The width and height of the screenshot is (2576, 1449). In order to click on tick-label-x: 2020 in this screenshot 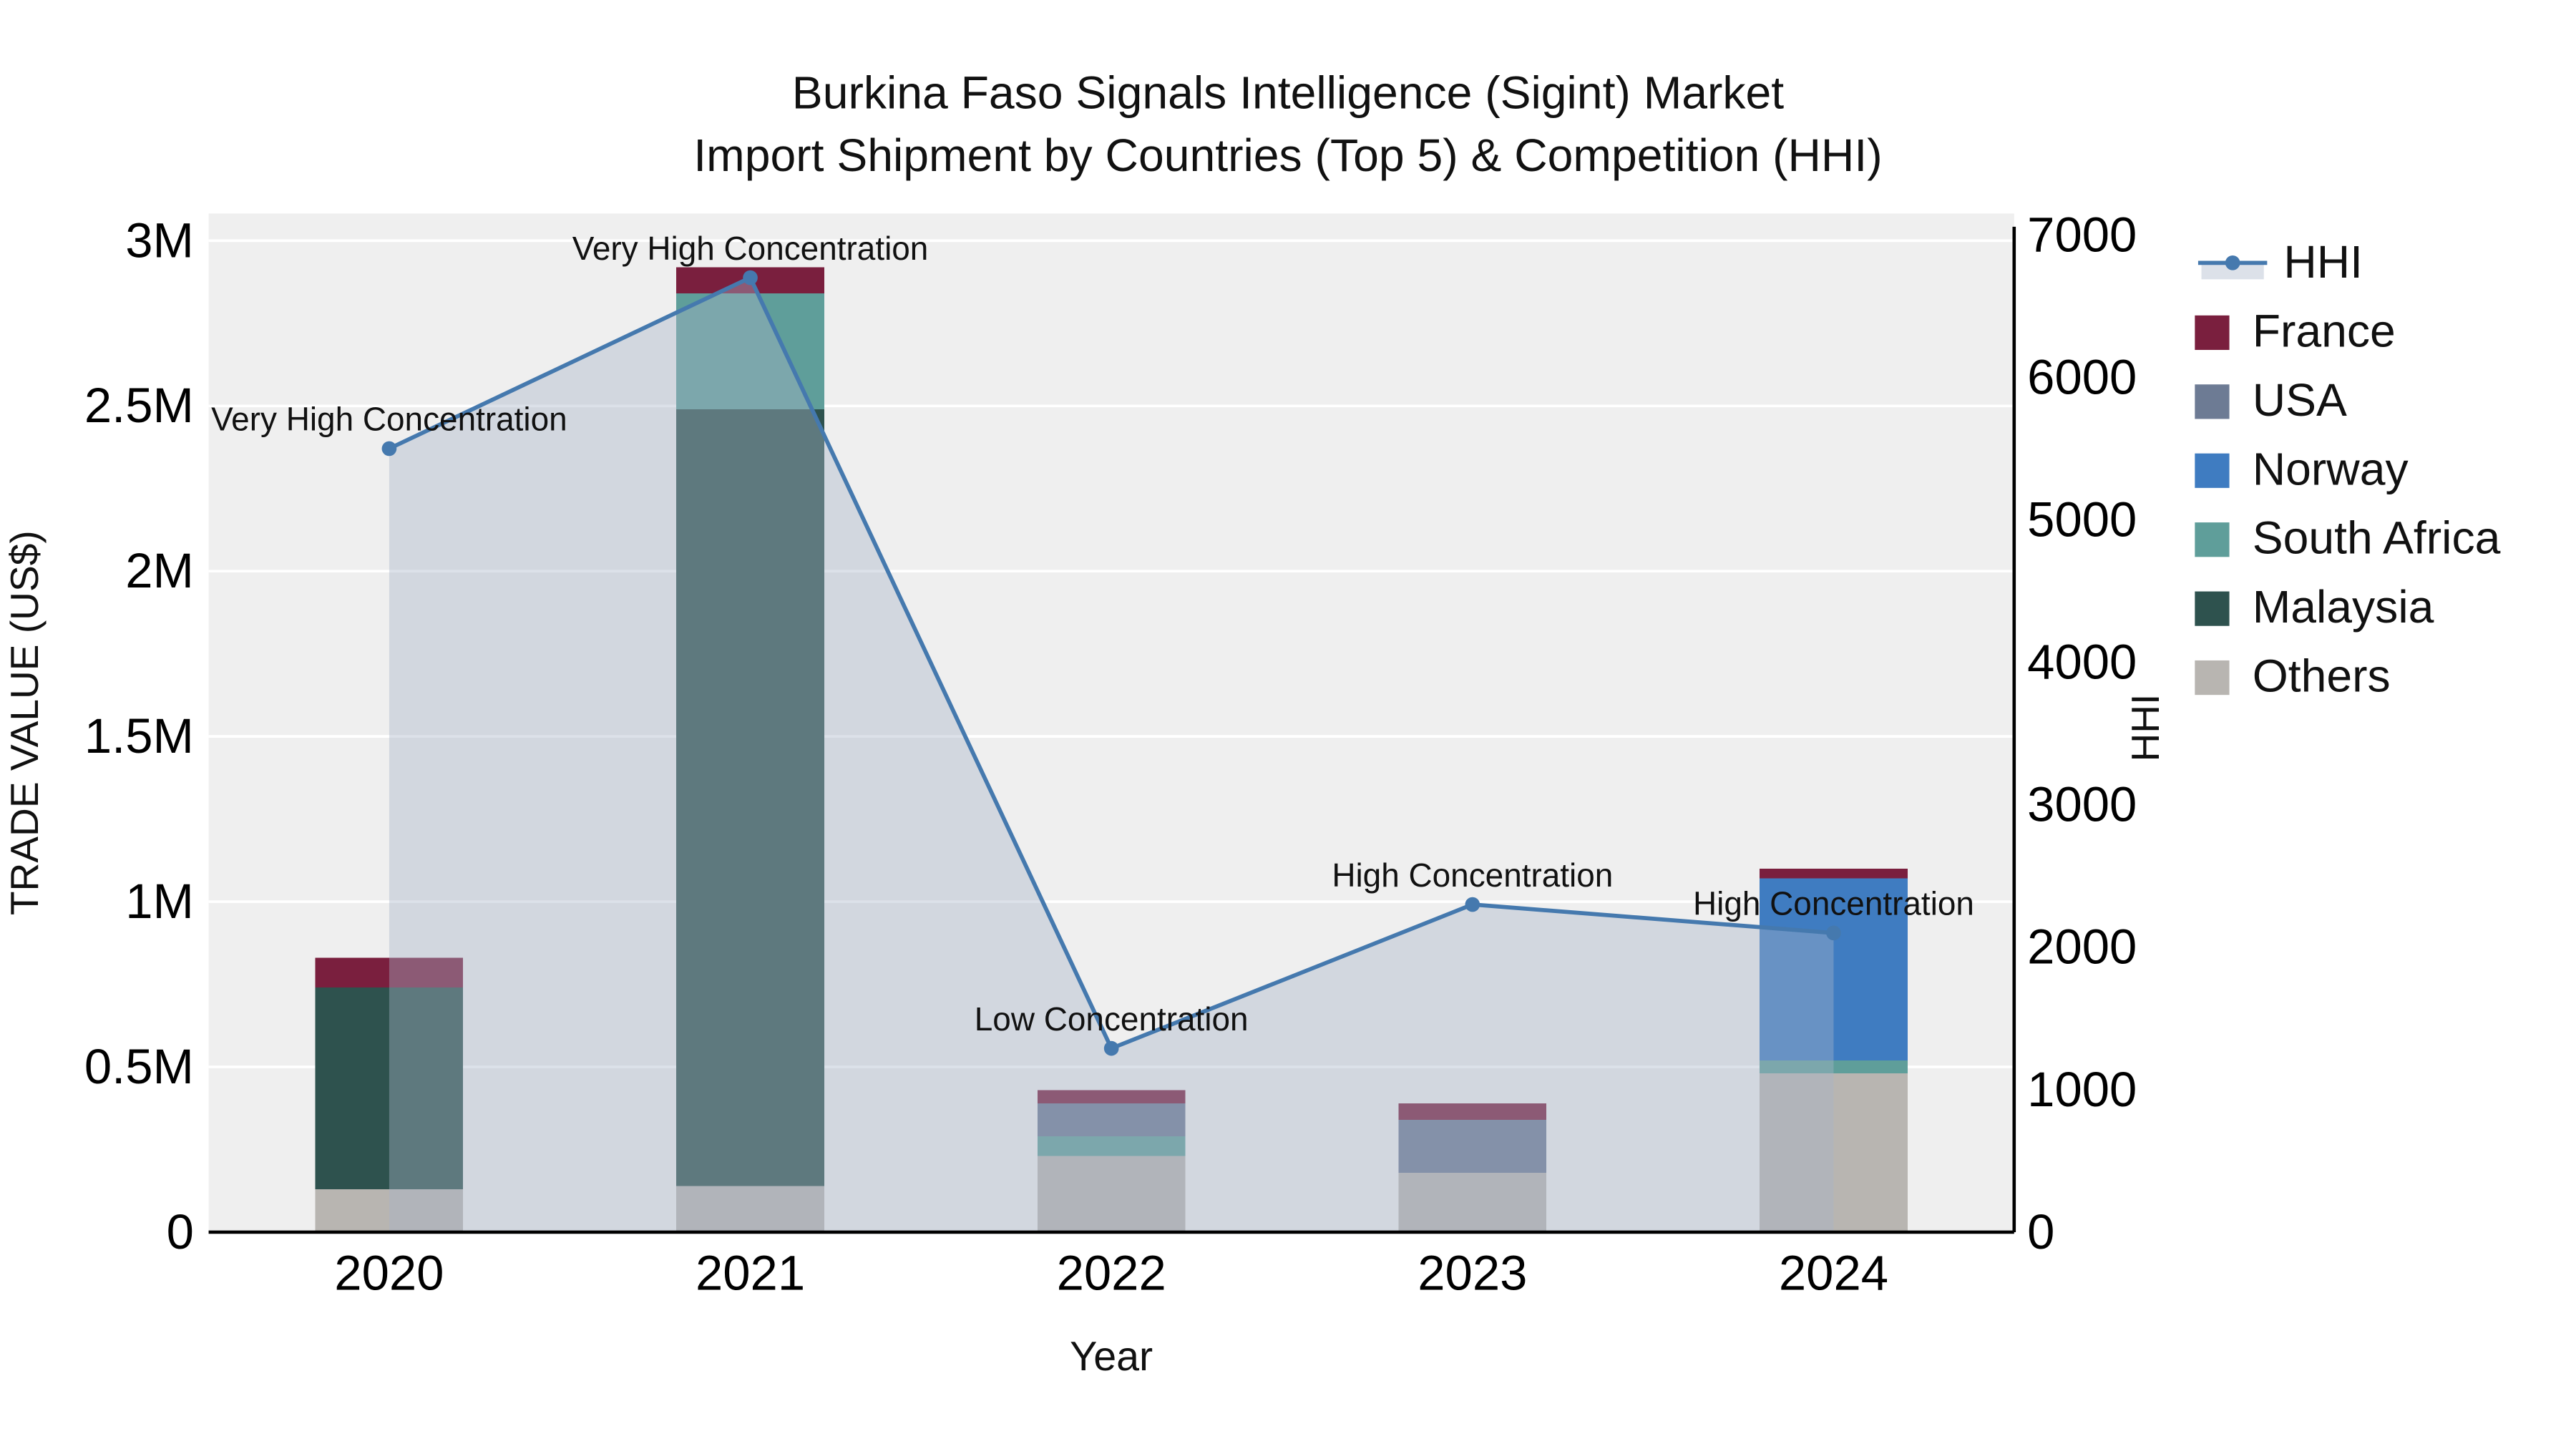, I will do `click(389, 1272)`.